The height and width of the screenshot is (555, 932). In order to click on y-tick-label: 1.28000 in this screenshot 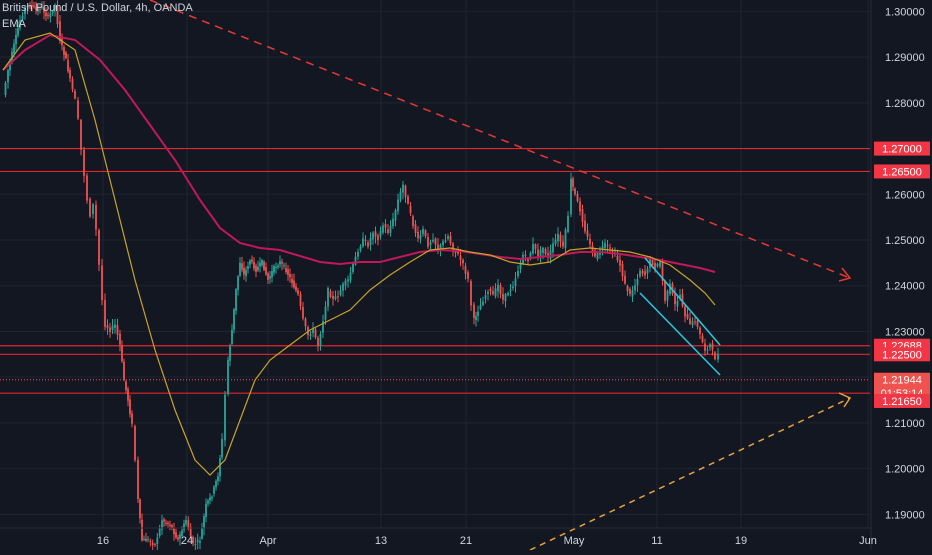, I will do `click(905, 104)`.